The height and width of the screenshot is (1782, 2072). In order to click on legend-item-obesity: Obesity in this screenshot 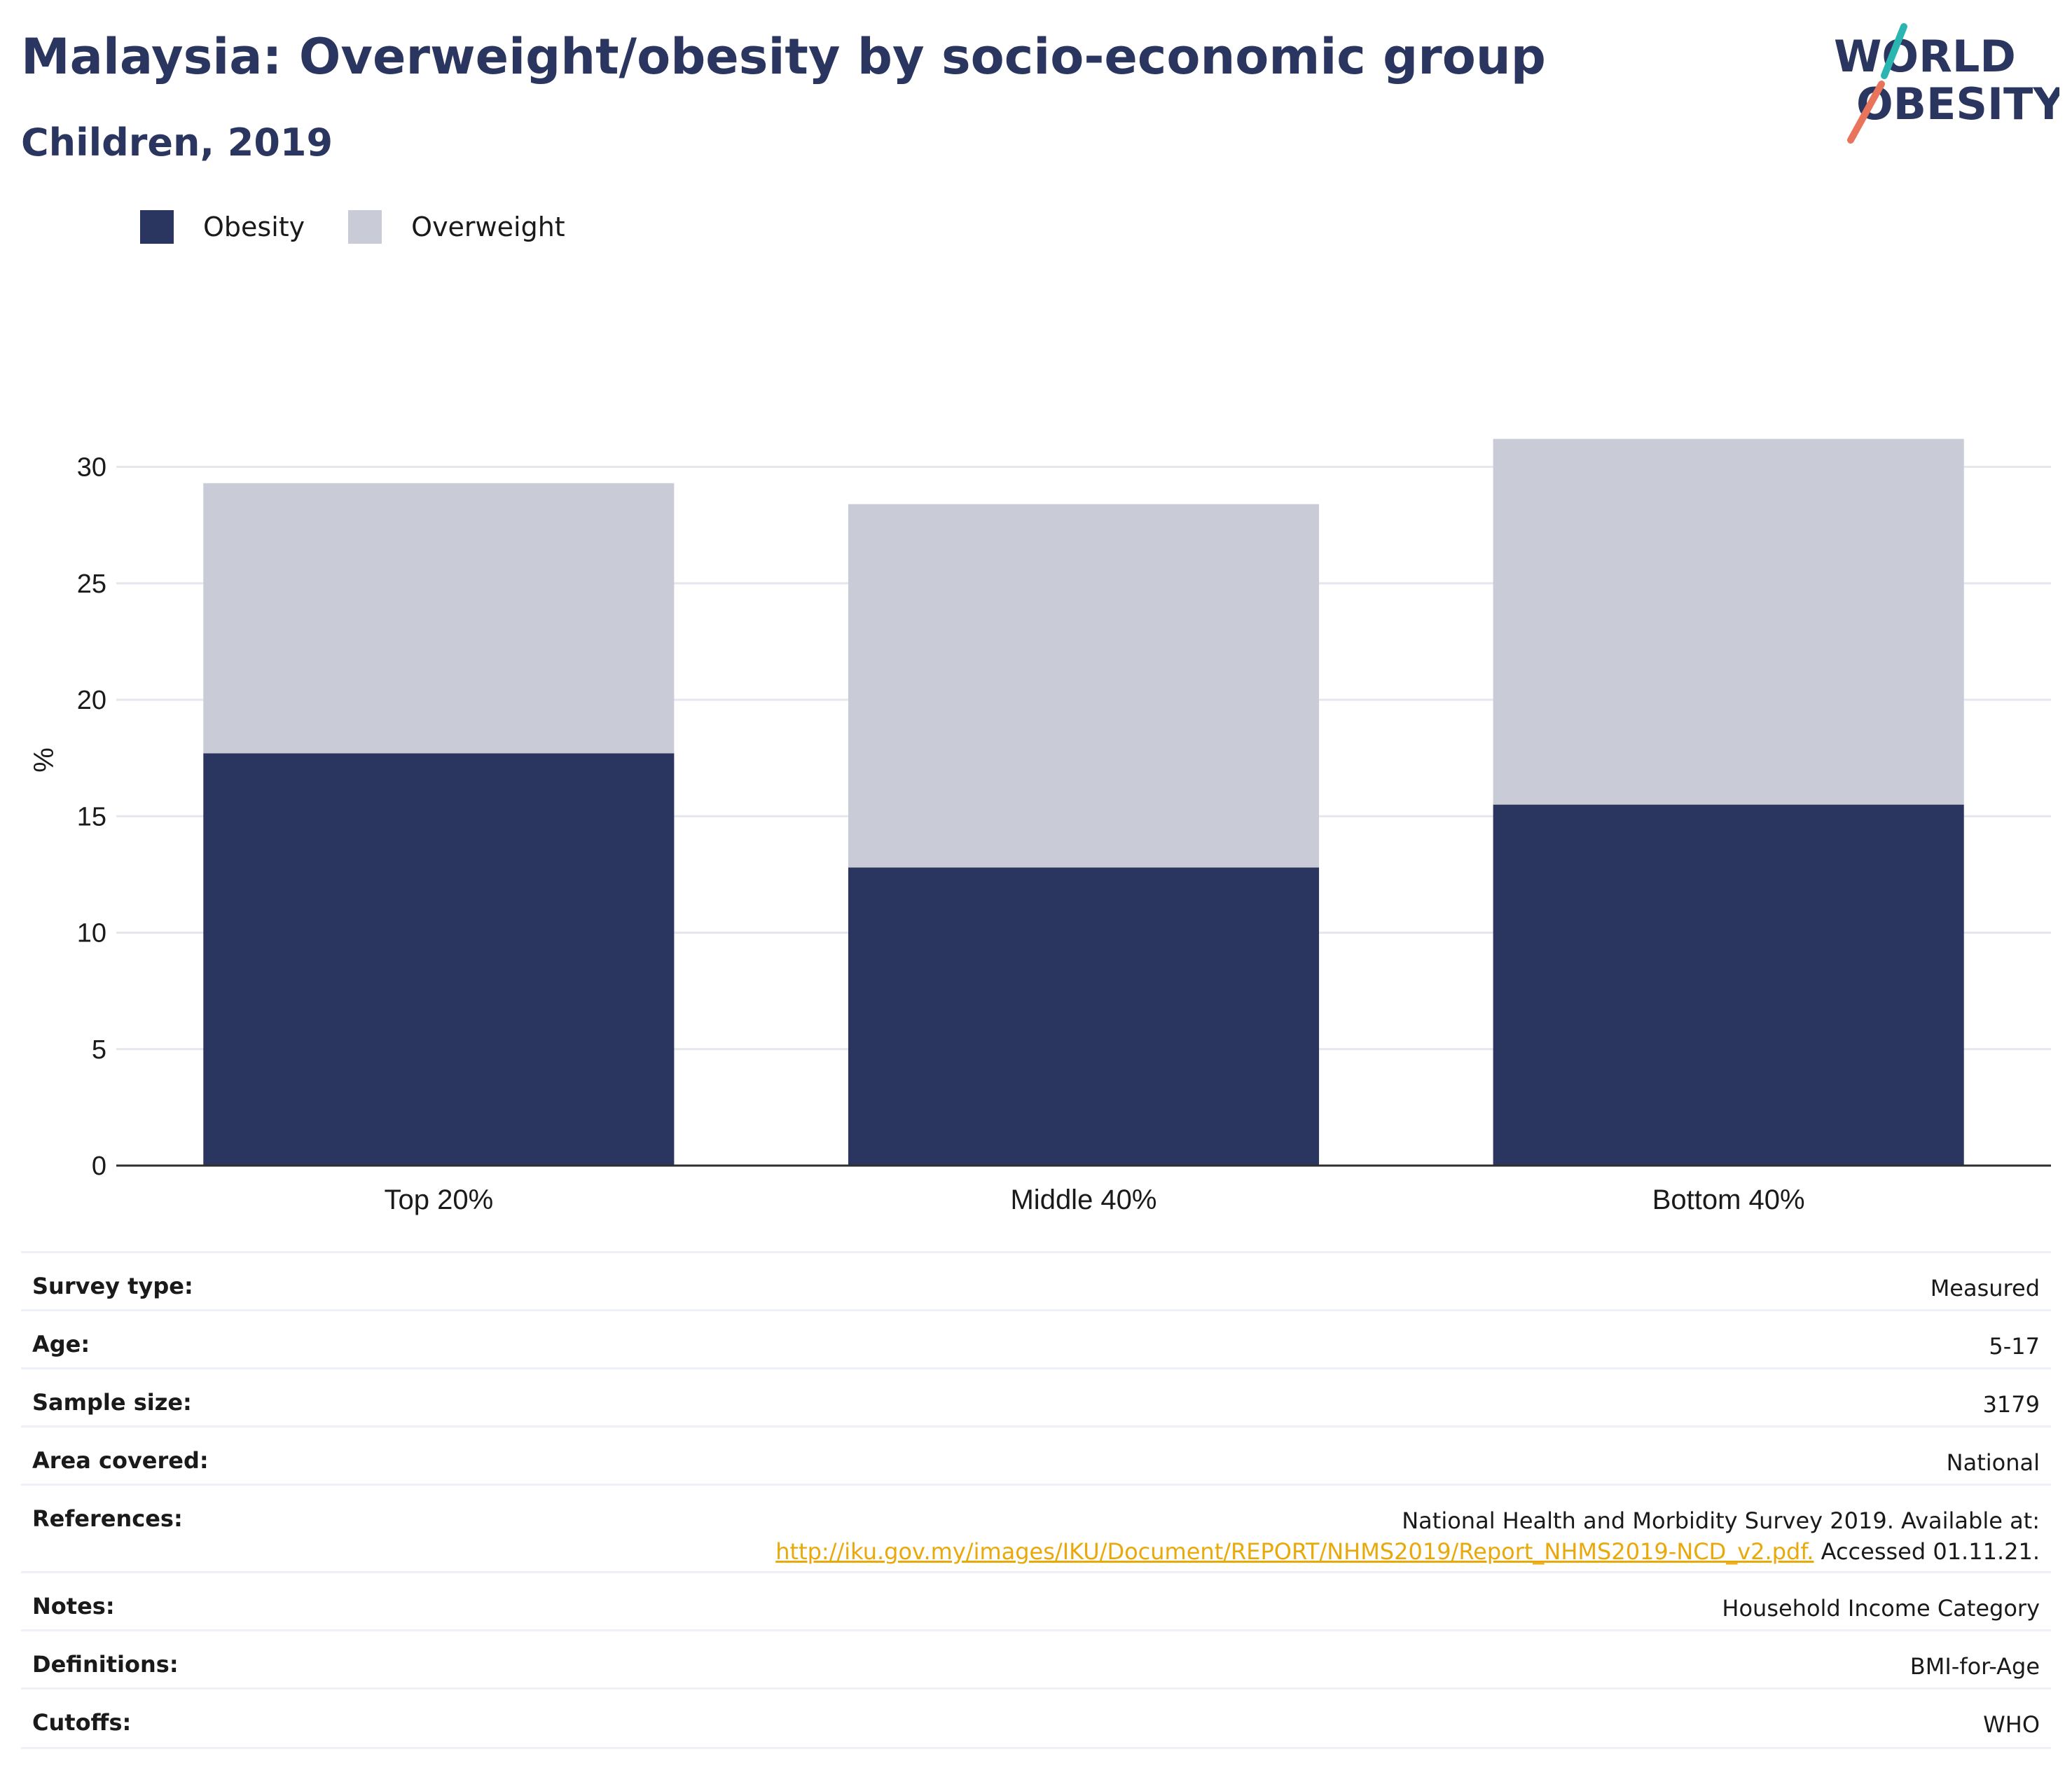, I will do `click(223, 227)`.